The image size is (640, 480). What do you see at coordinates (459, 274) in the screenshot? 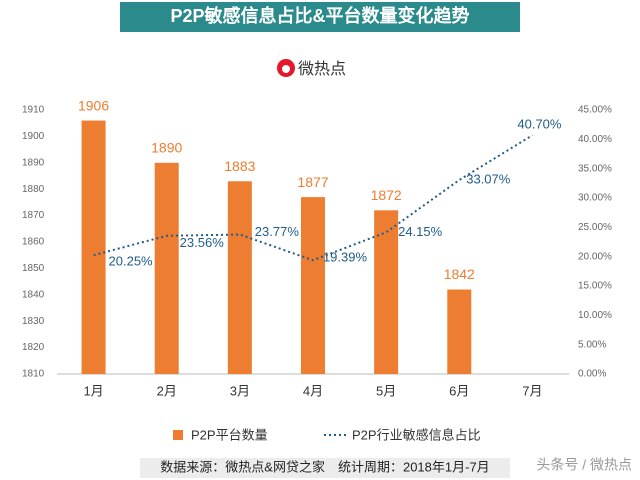
I see `bar-label: 1842` at bounding box center [459, 274].